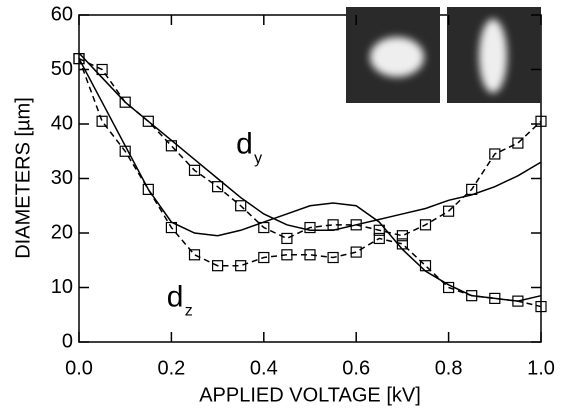 This screenshot has width=571, height=414. Describe the element at coordinates (67, 341) in the screenshot. I see `y-tick-label: 0` at that location.